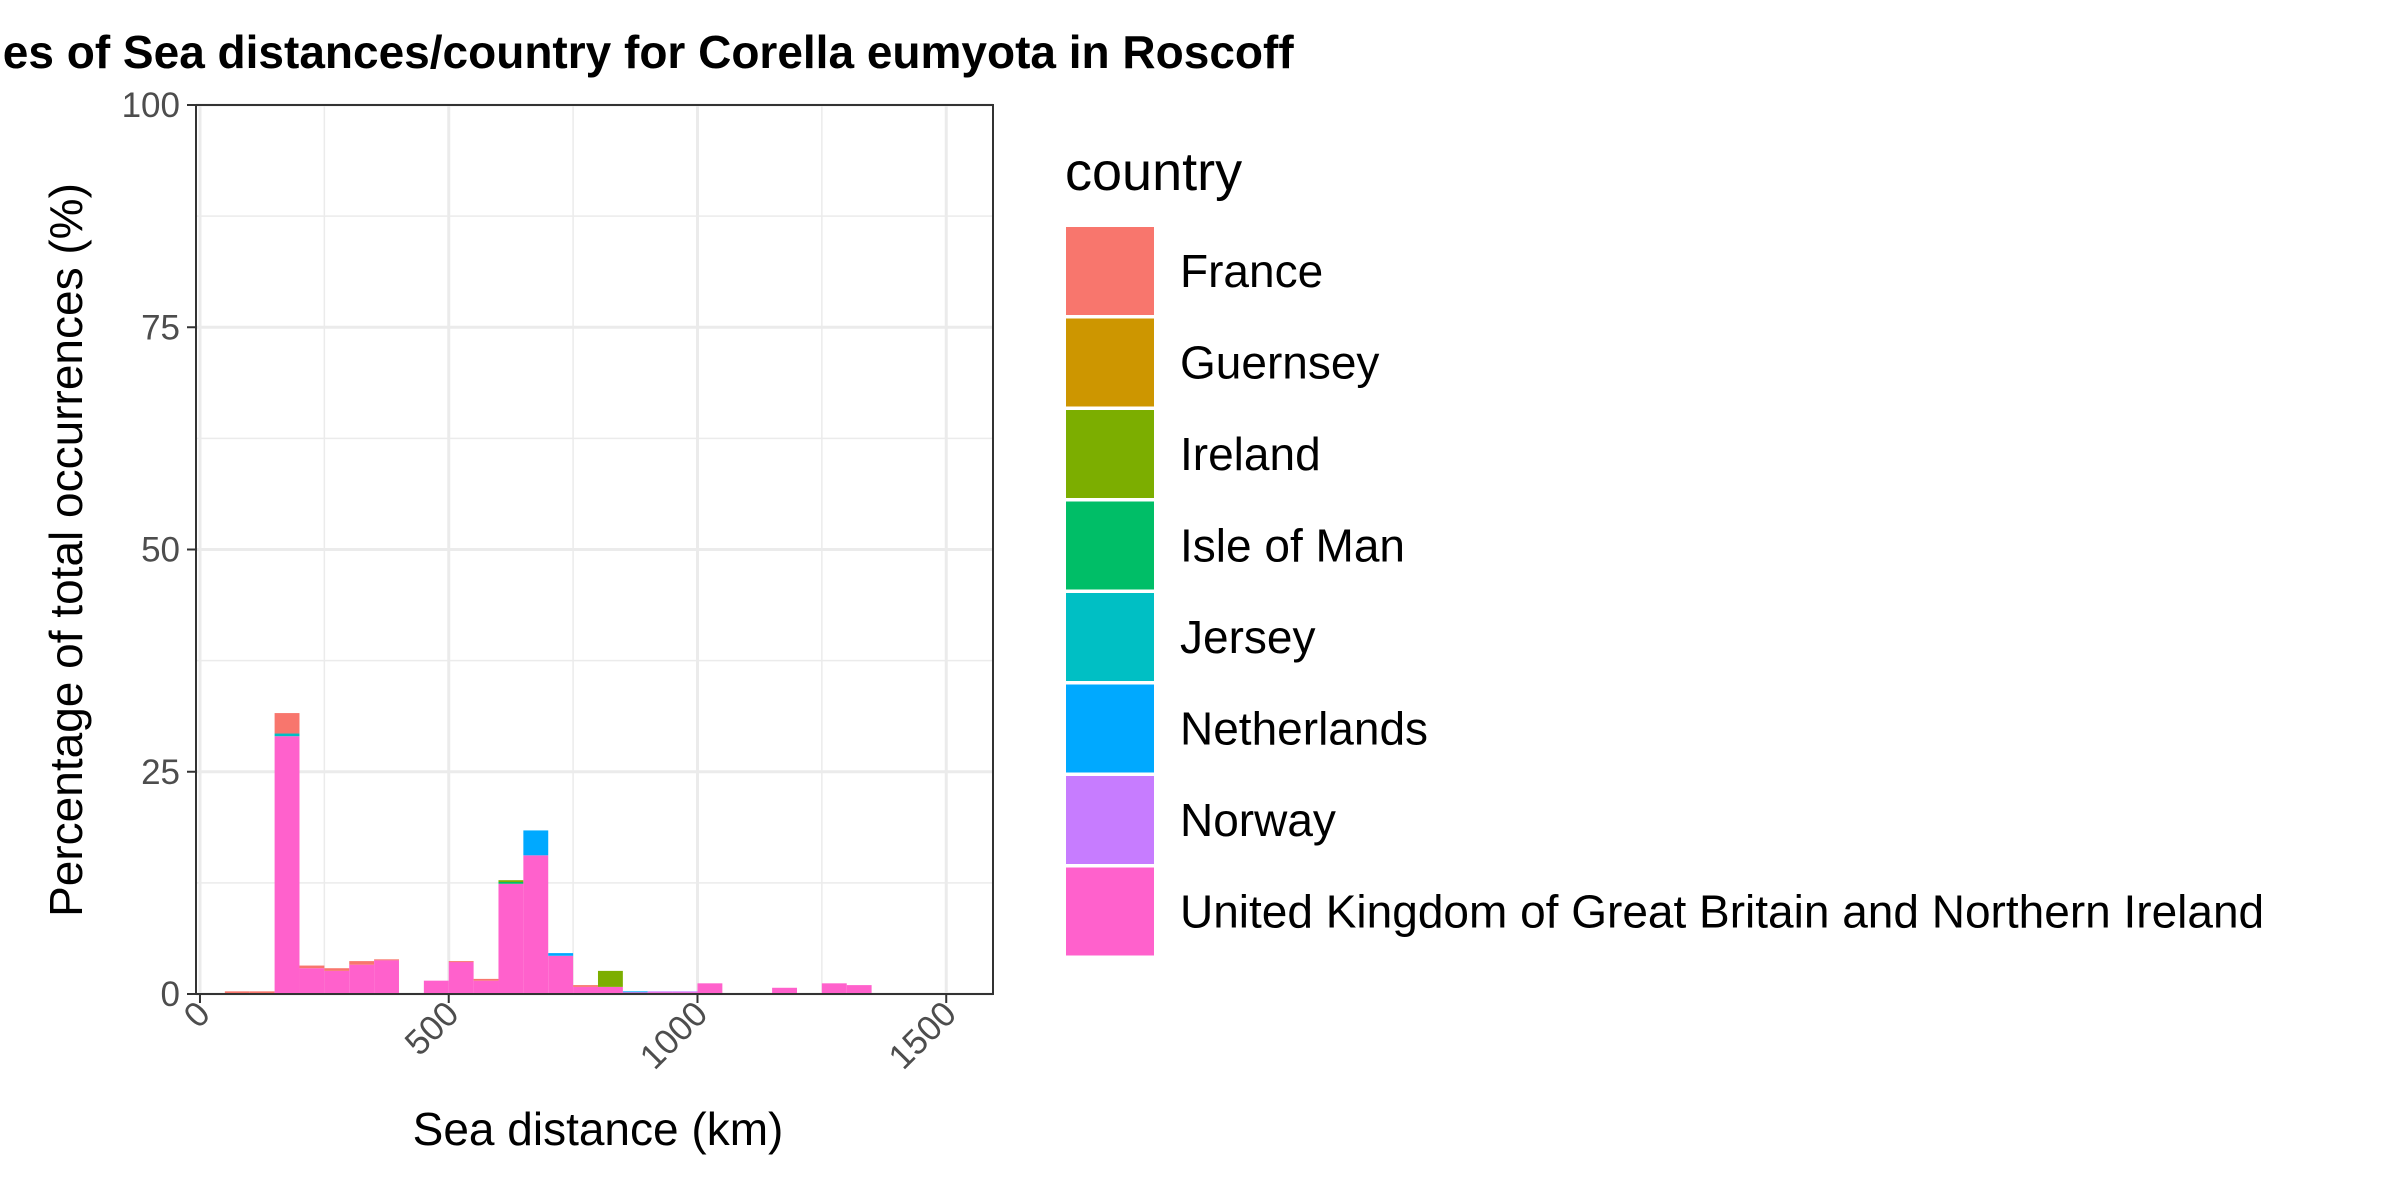  What do you see at coordinates (287, 735) in the screenshot?
I see `bar-segment-jersey` at bounding box center [287, 735].